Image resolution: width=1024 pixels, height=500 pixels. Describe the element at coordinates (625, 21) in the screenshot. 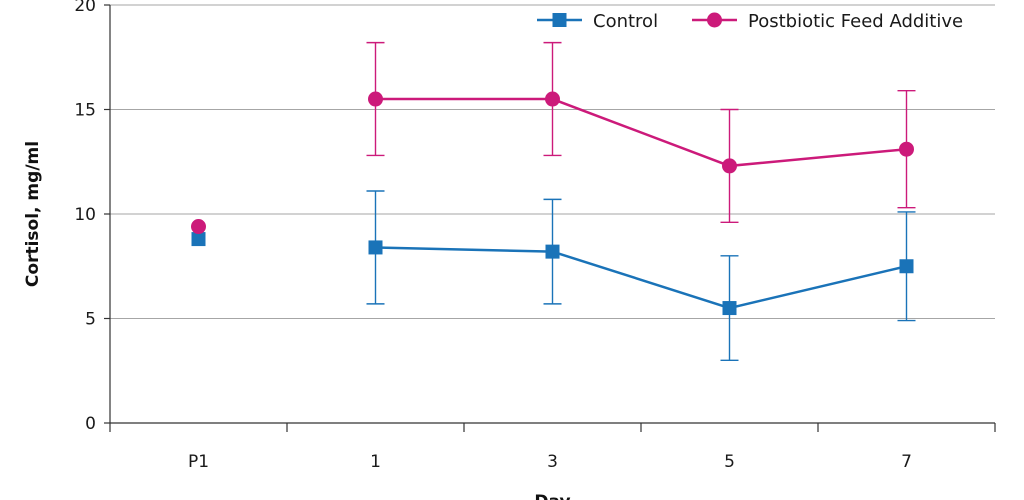

I see `legend-label: Control` at that location.